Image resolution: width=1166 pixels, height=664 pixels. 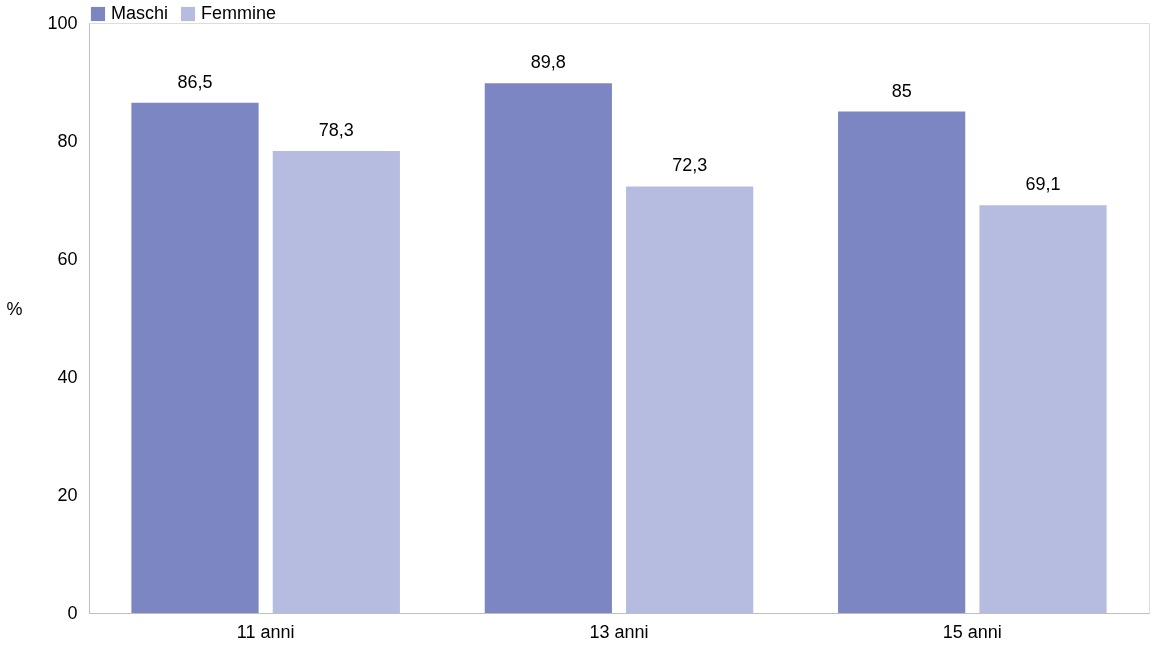 What do you see at coordinates (72, 612) in the screenshot?
I see `y-tick-label: 0` at bounding box center [72, 612].